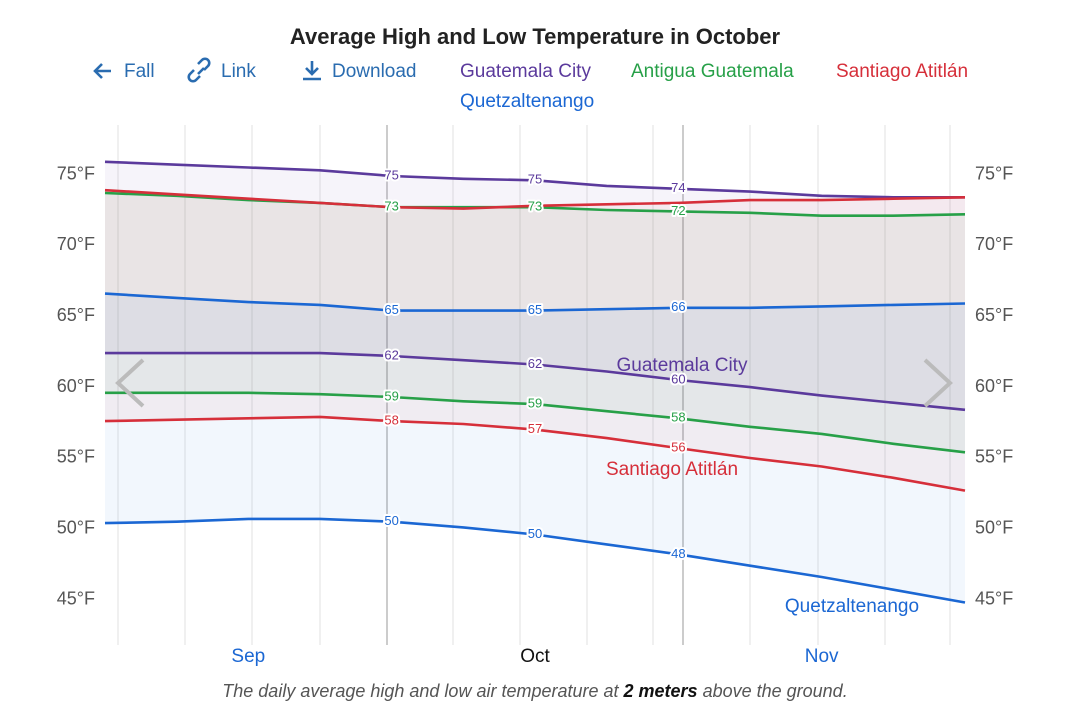 The width and height of the screenshot is (1080, 720). Describe the element at coordinates (76, 457) in the screenshot. I see `y-tick-label: 55°F` at that location.